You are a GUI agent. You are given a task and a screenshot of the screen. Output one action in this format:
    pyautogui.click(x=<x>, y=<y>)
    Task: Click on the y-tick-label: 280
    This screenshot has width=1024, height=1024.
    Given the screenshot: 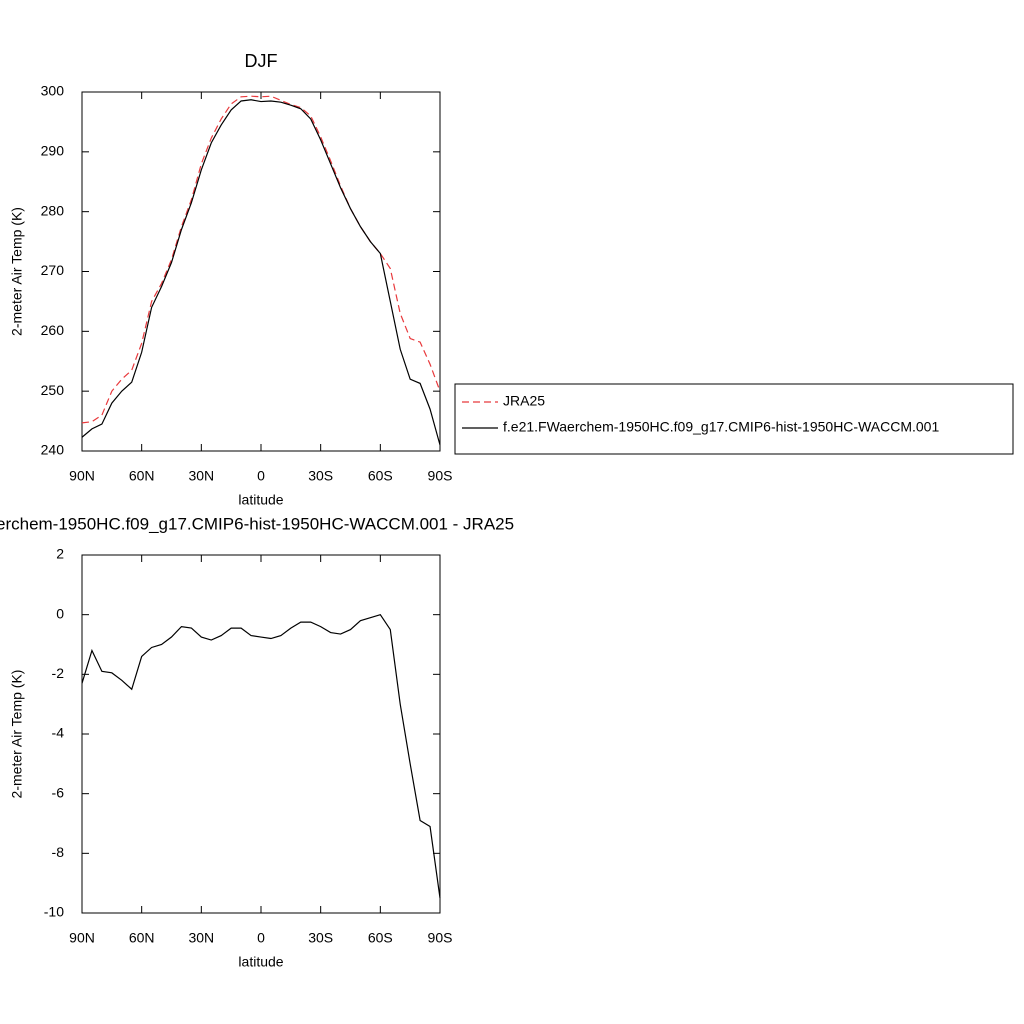 What is the action you would take?
    pyautogui.click(x=53, y=210)
    